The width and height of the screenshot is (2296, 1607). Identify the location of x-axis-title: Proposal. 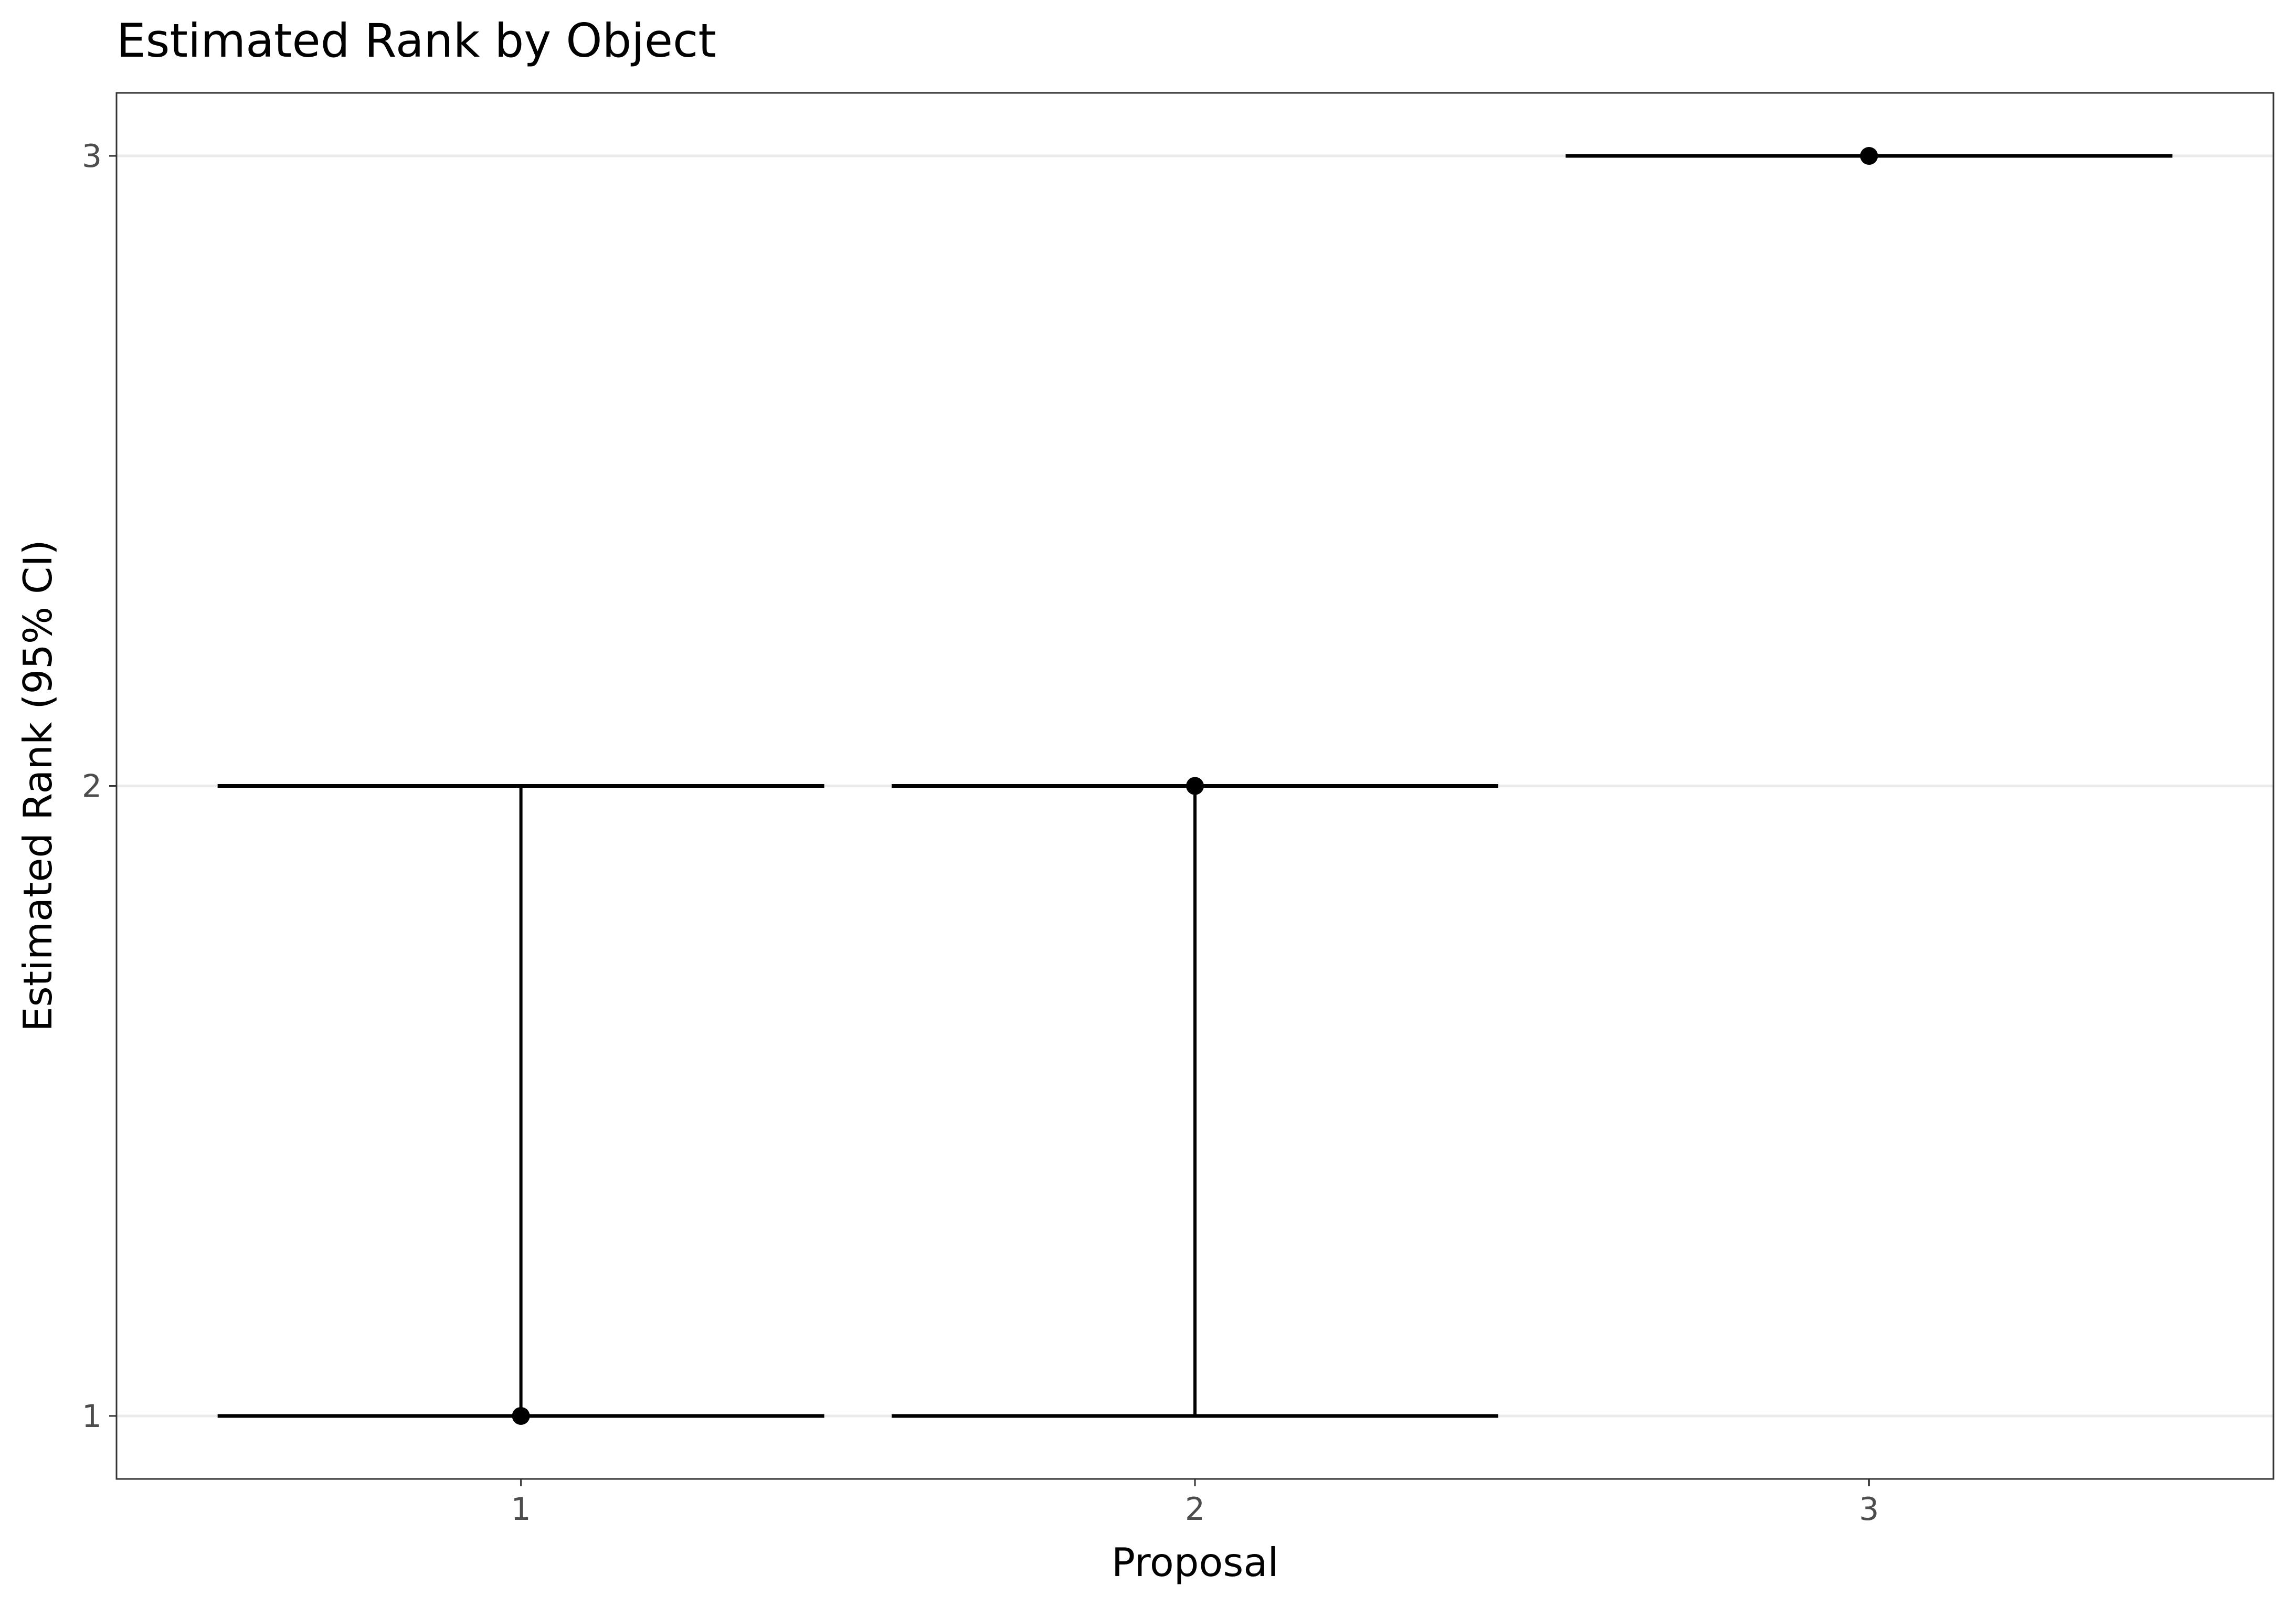
(1195, 1562).